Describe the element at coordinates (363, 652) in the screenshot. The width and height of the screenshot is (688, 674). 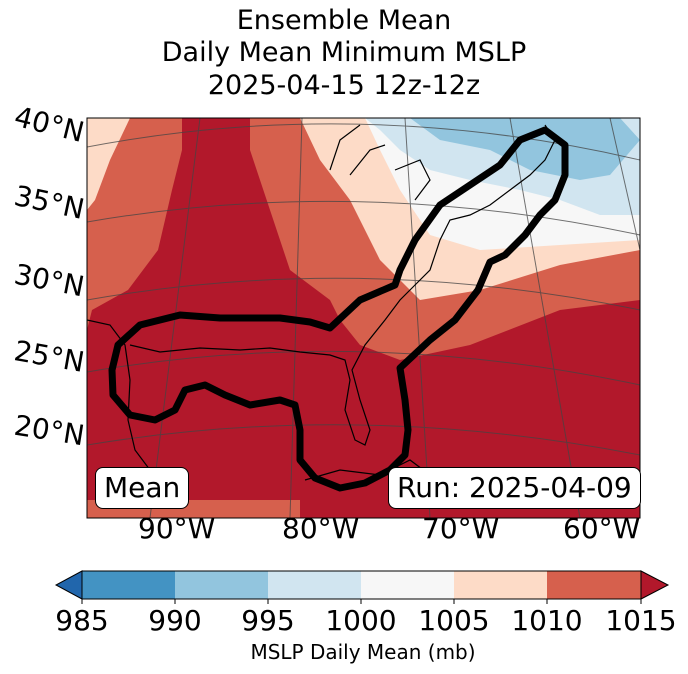
I see `colorbar-label: MSLP Daily Mean (mb)` at that location.